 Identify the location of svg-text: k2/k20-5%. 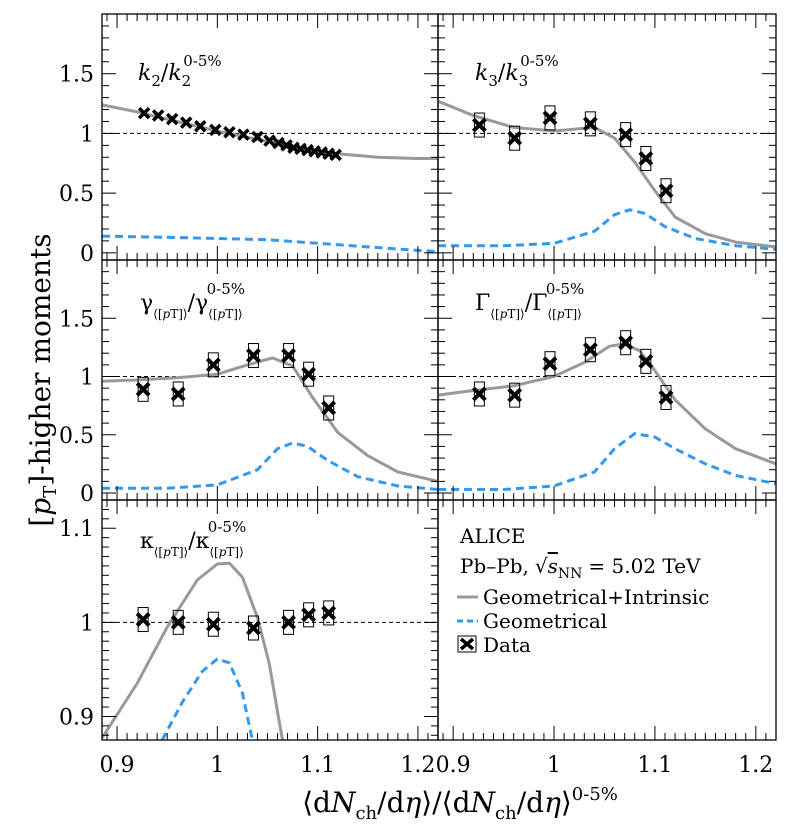
(180, 71).